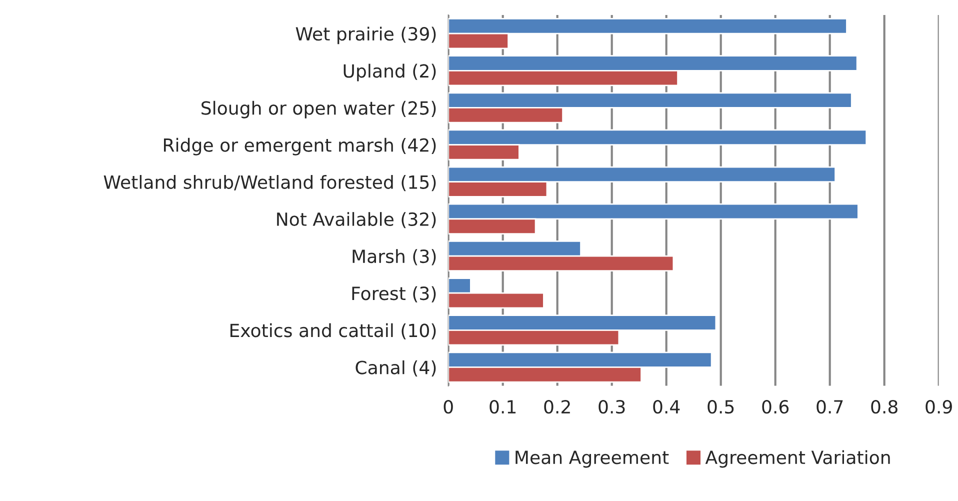 The image size is (958, 501). Describe the element at coordinates (721, 407) in the screenshot. I see `x-tick-label: 0.5` at that location.